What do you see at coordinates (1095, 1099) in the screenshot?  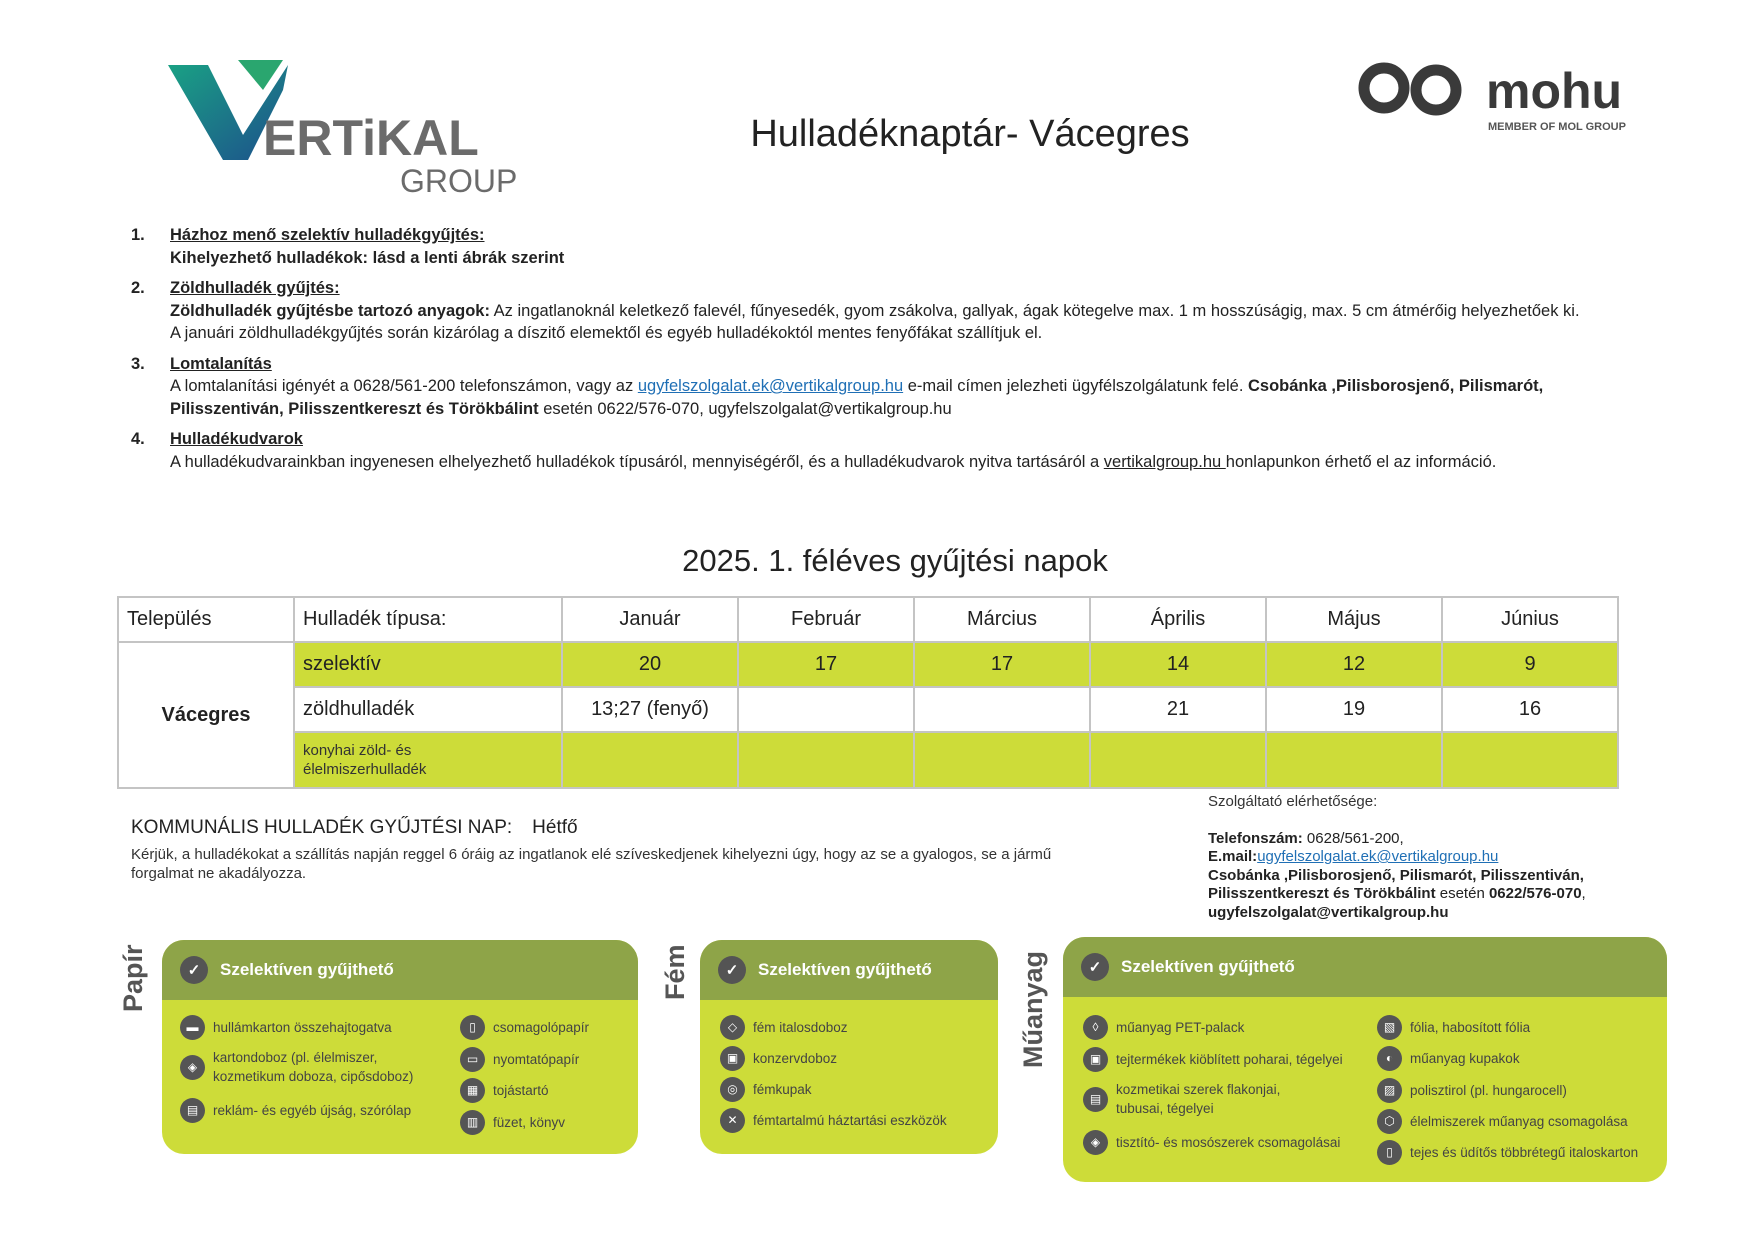 I see `cosmetics-jar-icon: ▤` at bounding box center [1095, 1099].